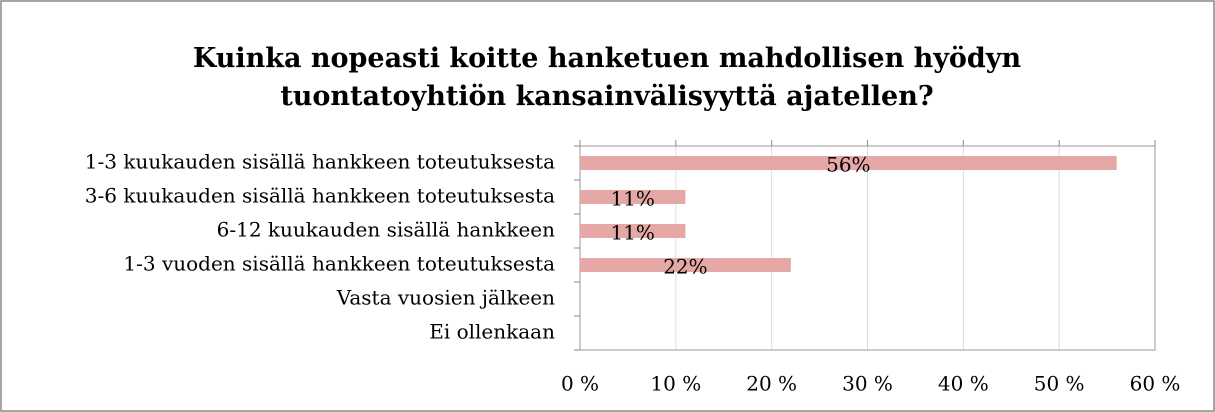 Image resolution: width=1215 pixels, height=412 pixels. What do you see at coordinates (445, 298) in the screenshot?
I see `y-tick-label: Vasta vuosien jälkeen` at bounding box center [445, 298].